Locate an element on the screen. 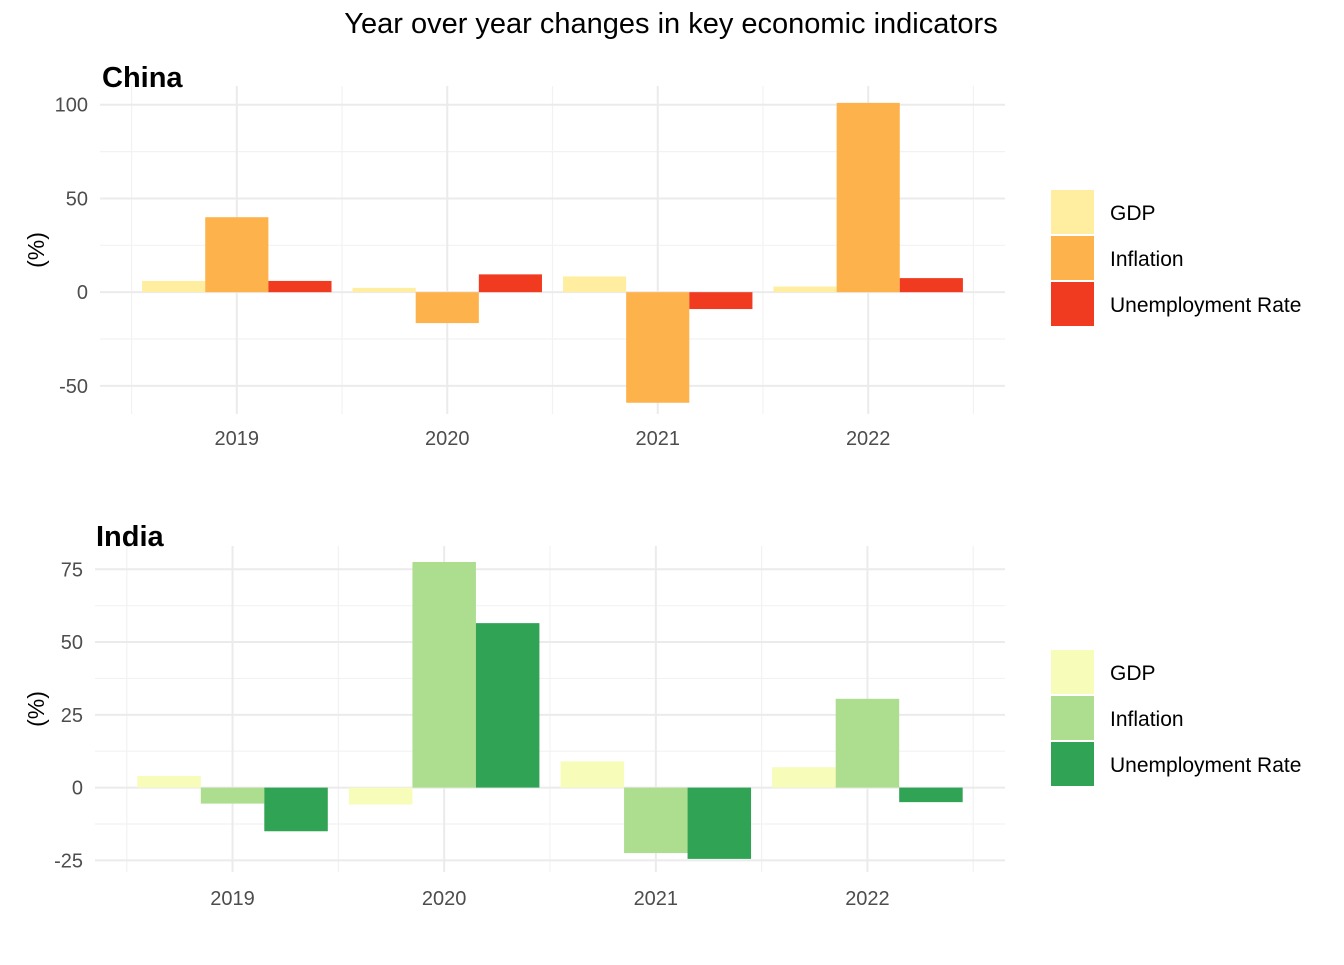 The width and height of the screenshot is (1344, 965). y-tick-label: 100 is located at coordinates (71, 106).